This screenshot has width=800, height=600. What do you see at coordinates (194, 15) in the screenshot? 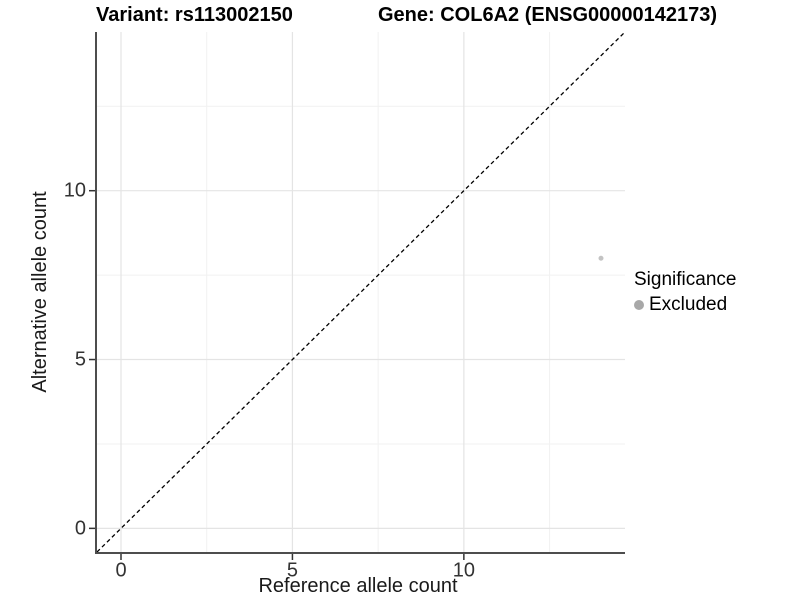
I see `plot-title-variant: Variant: rs113002150` at bounding box center [194, 15].